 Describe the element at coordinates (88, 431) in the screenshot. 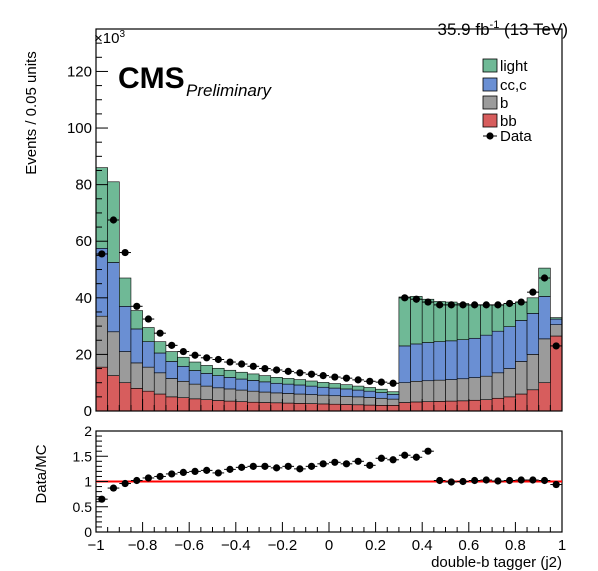

I see `ratio-y-tick-label: 2` at that location.